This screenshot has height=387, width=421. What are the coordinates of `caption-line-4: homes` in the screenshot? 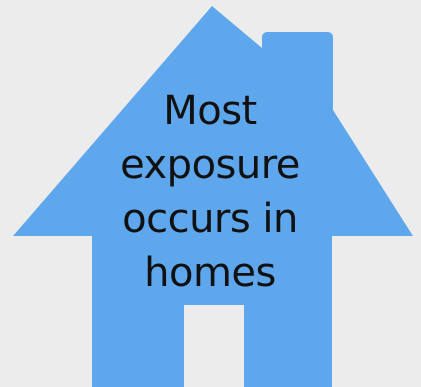 It's located at (210, 273).